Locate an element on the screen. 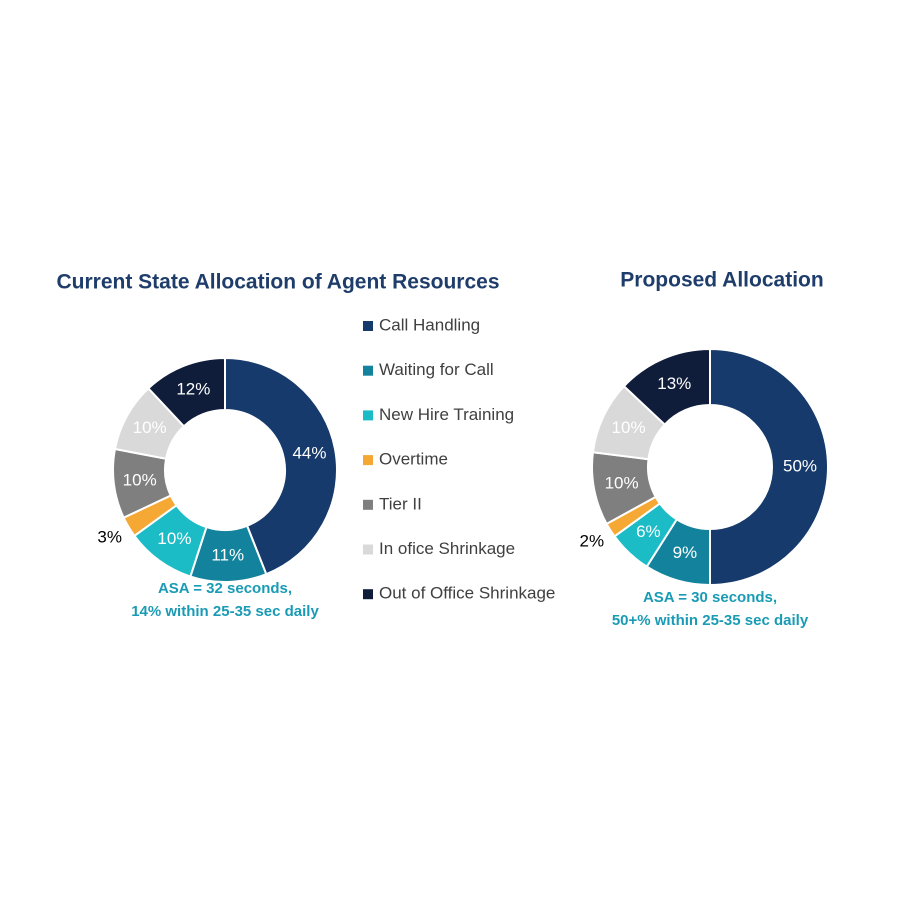 The height and width of the screenshot is (905, 900). legend-text: Waiting for Call is located at coordinates (436, 369).